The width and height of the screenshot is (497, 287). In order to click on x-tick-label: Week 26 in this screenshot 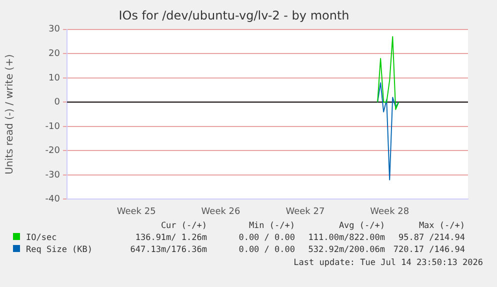, I will do `click(221, 211)`.